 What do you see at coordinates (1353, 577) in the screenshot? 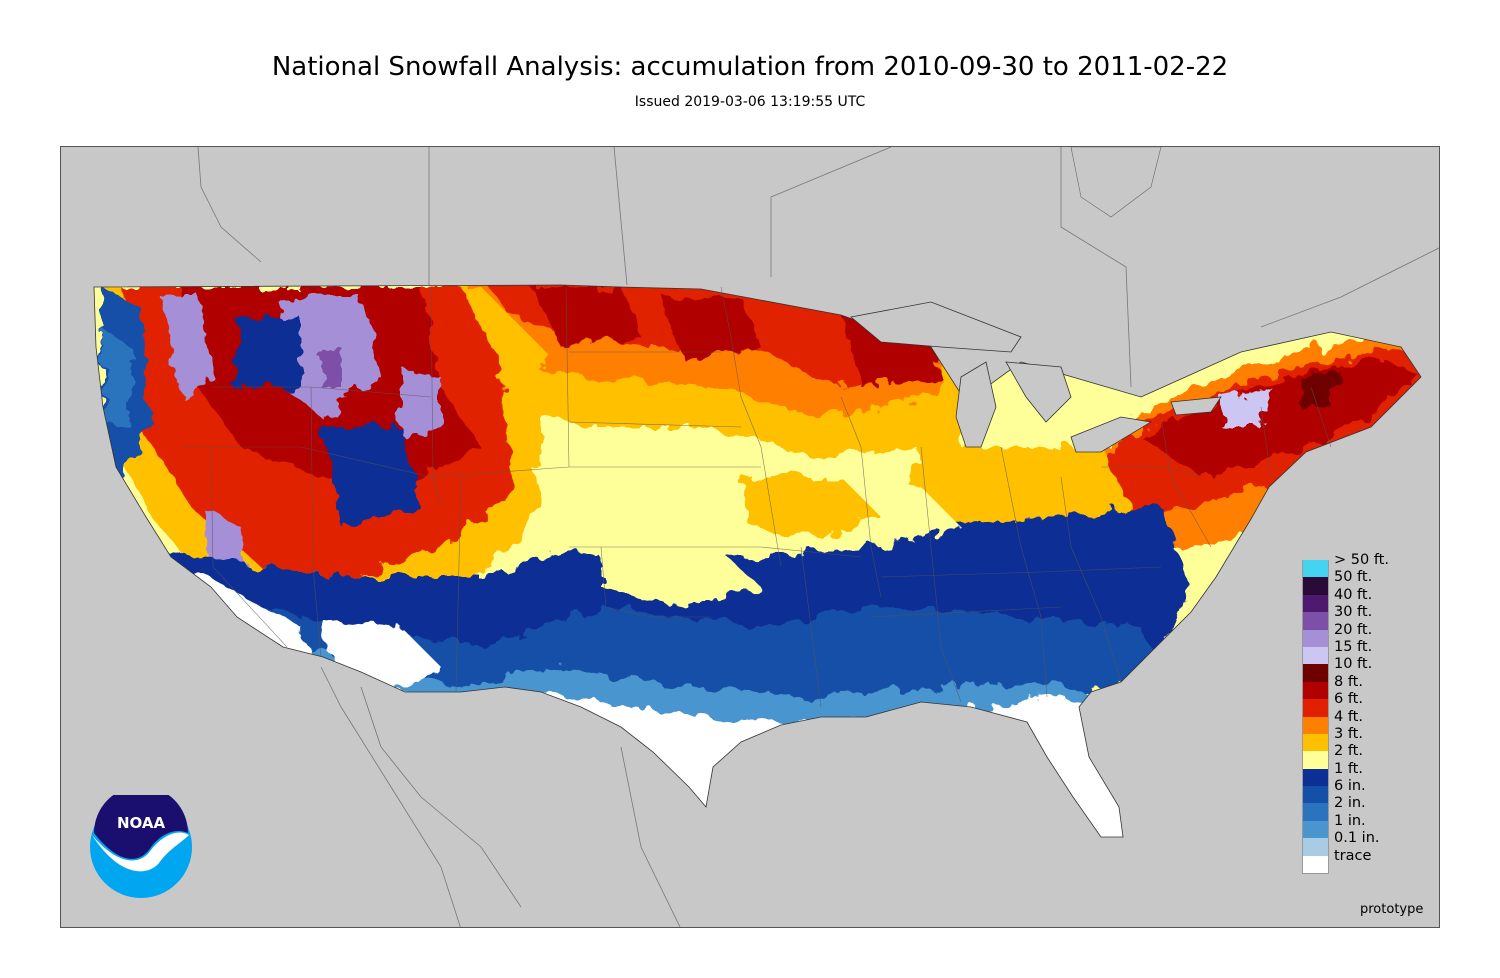
I see `legend-label: 50 ft.` at bounding box center [1353, 577].